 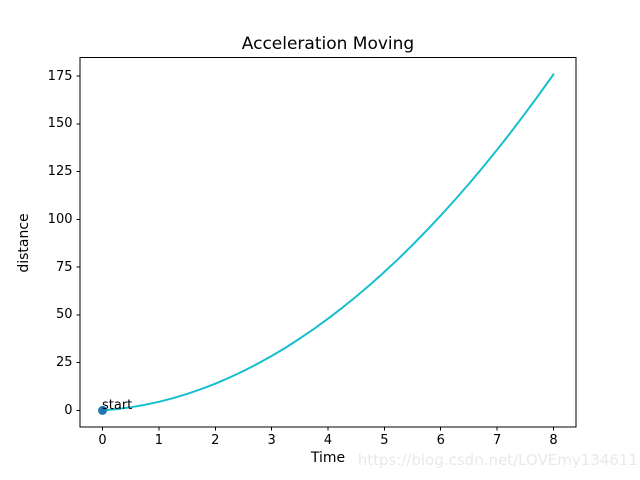 What do you see at coordinates (553, 440) in the screenshot?
I see `x-tick-label: 8` at bounding box center [553, 440].